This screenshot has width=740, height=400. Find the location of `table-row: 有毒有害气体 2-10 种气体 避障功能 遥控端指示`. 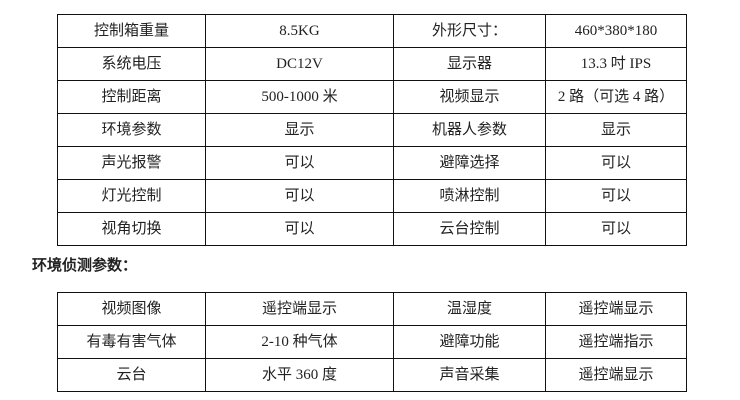

table-row: 有毒有害气体 2-10 种气体 避障功能 遥控端指示 is located at coordinates (372, 342).